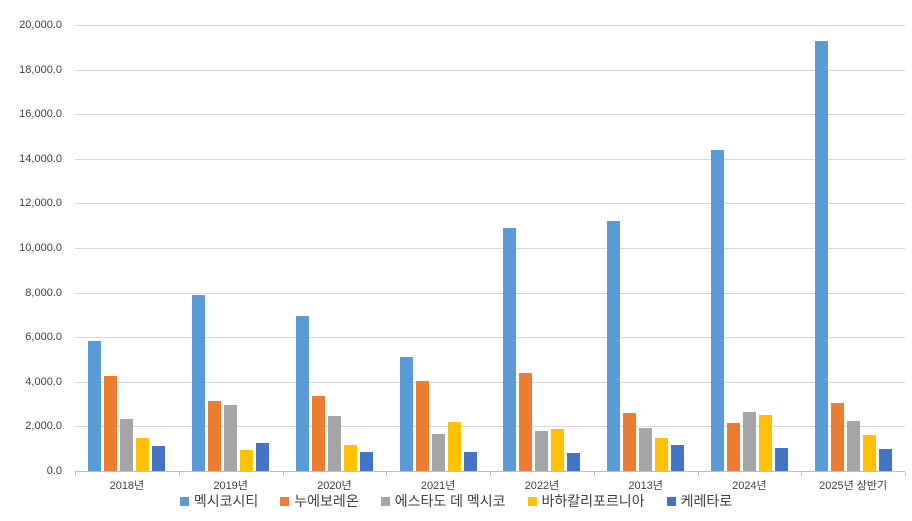 This screenshot has height=521, width=912. I want to click on y-axis-tick-label: 20,000.0, so click(40, 25).